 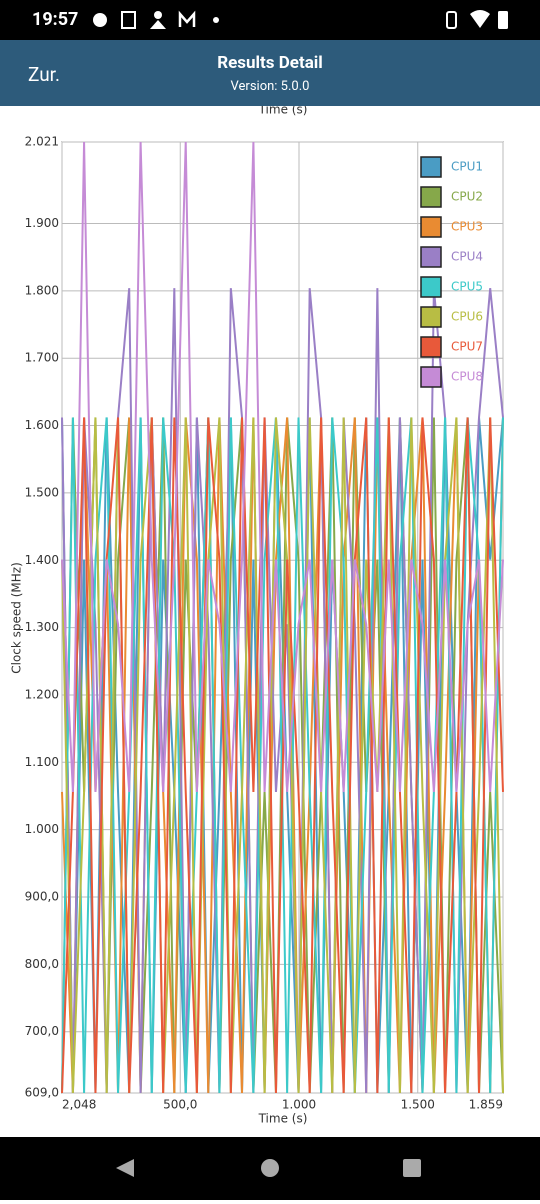 I want to click on y-tick-label: 900,0, so click(x=42, y=897).